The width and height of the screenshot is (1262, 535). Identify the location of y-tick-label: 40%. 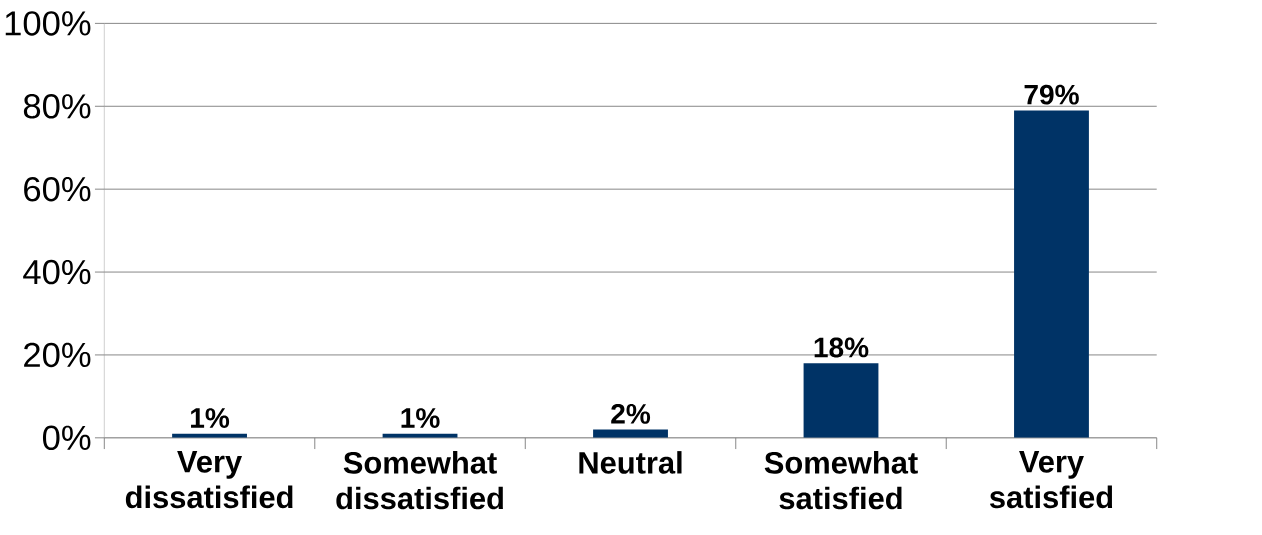
(57, 272).